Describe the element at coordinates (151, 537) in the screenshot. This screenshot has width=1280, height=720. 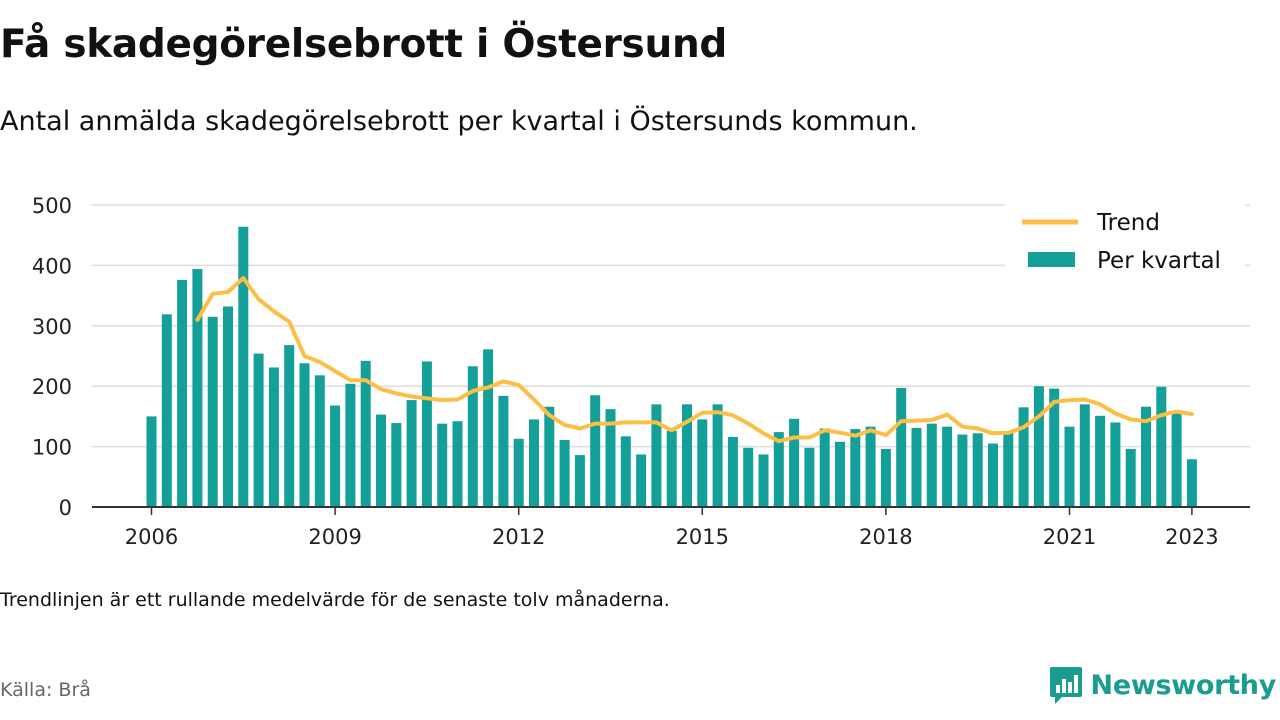
I see `x-tick-label: 2006` at that location.